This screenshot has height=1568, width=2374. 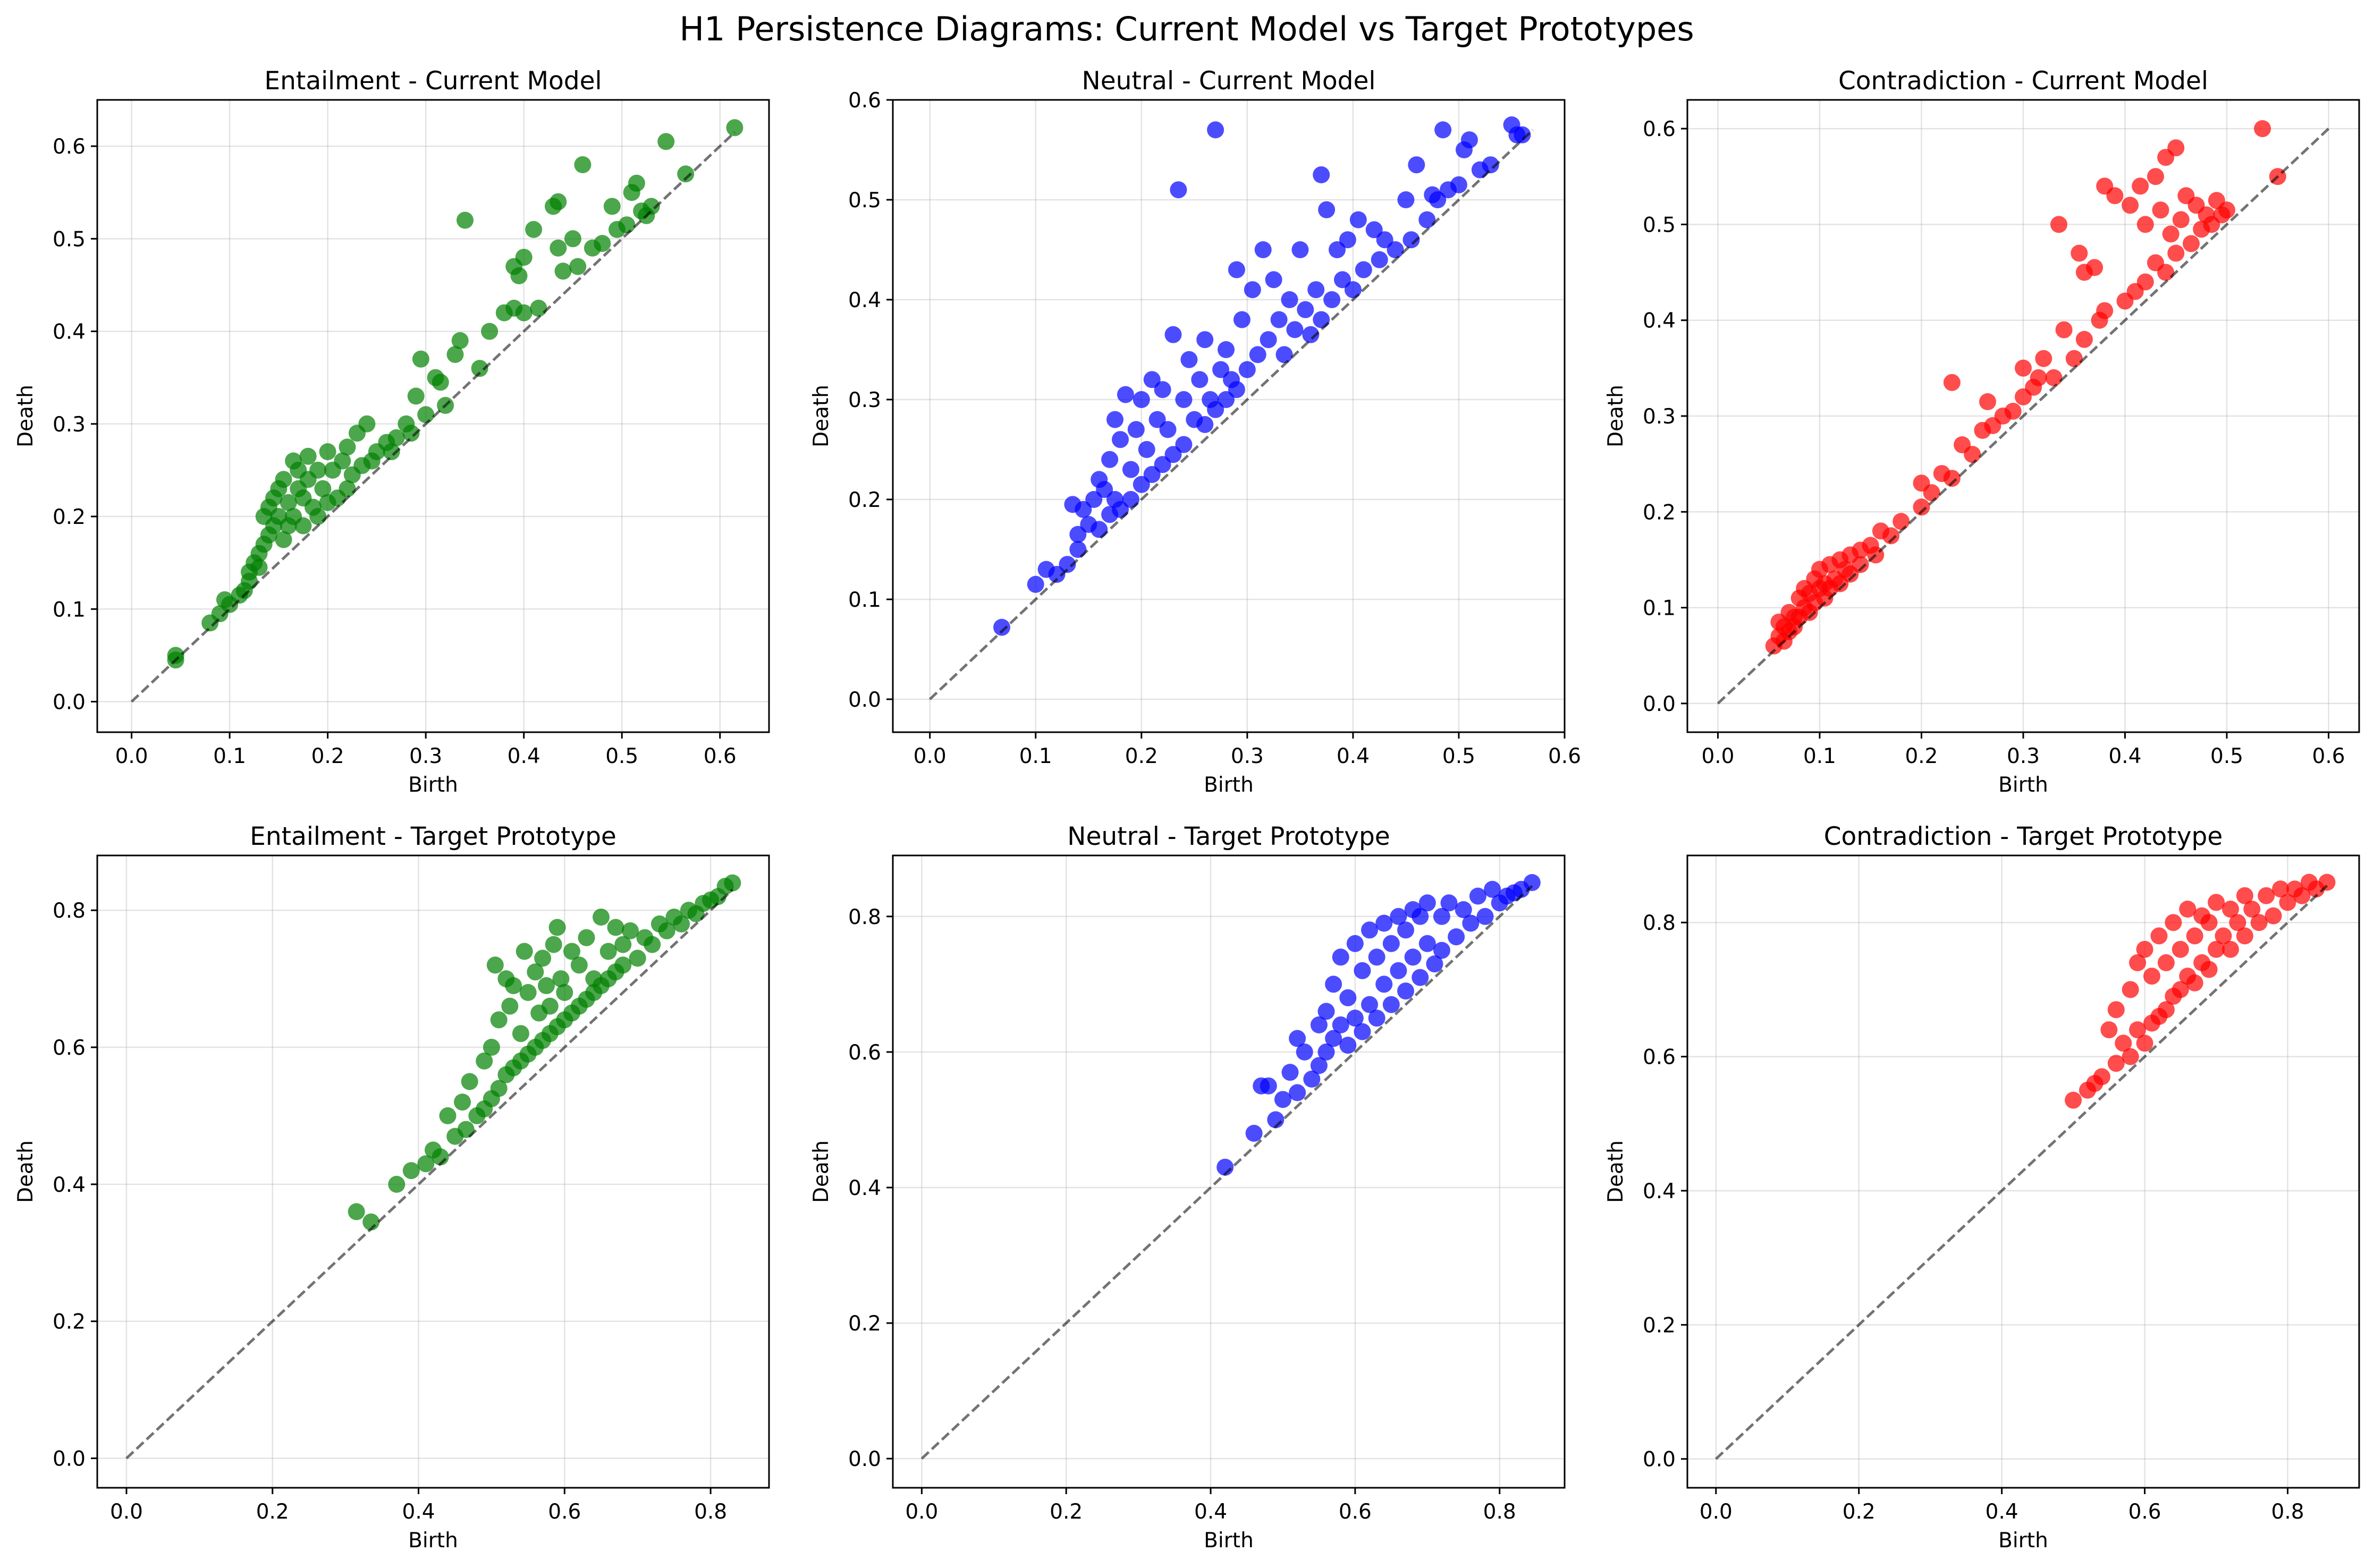 I want to click on x-tick-label: 0.8, so click(x=710, y=1512).